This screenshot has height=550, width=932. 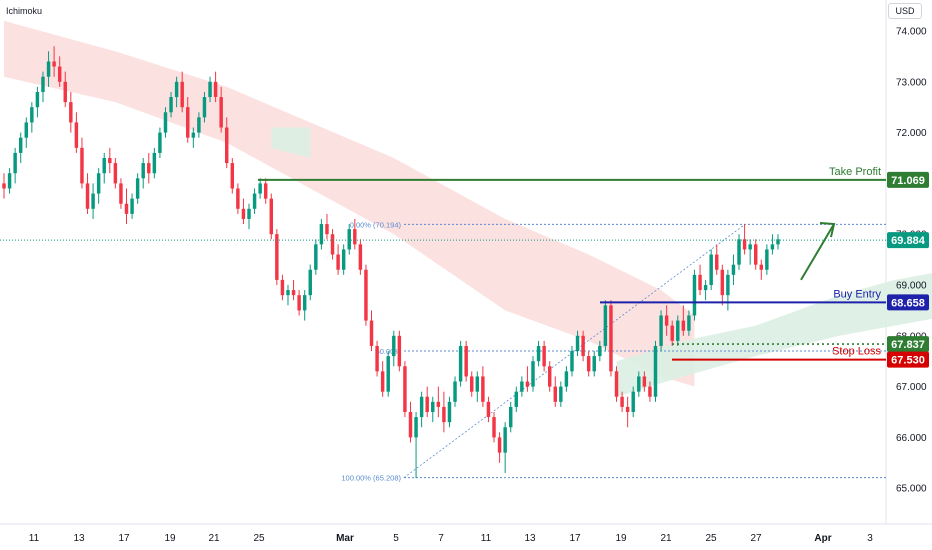 I want to click on price-tag-text: 69.884, so click(x=908, y=241).